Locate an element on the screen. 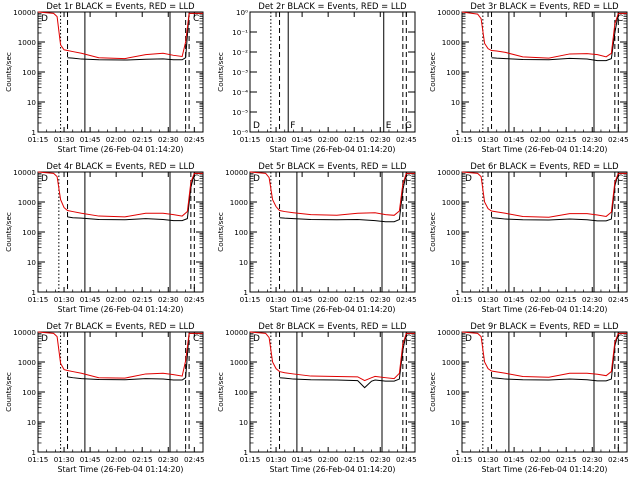 This screenshot has height=480, width=640. y-tick-label: 10⁻¹ is located at coordinates (240, 32).